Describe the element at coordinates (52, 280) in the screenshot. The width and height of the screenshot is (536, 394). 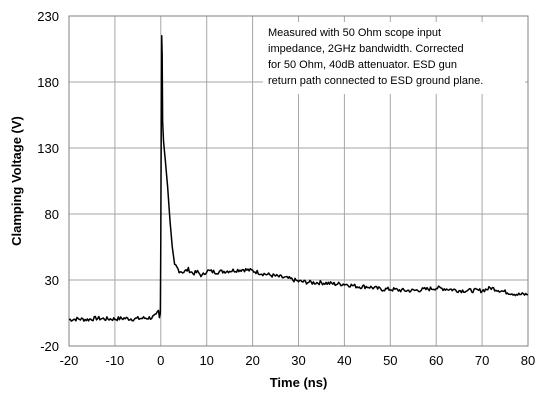
I see `y-tick-label: 30` at that location.